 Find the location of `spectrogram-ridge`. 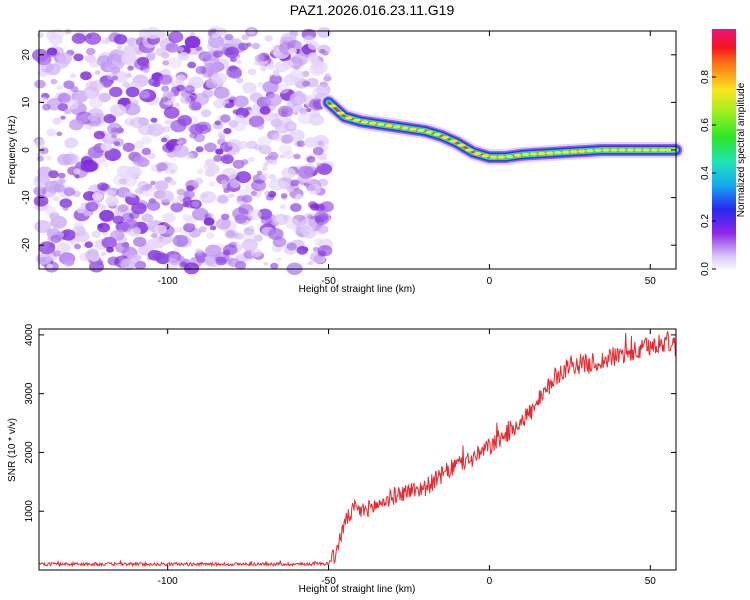

spectrogram-ridge is located at coordinates (502, 130).